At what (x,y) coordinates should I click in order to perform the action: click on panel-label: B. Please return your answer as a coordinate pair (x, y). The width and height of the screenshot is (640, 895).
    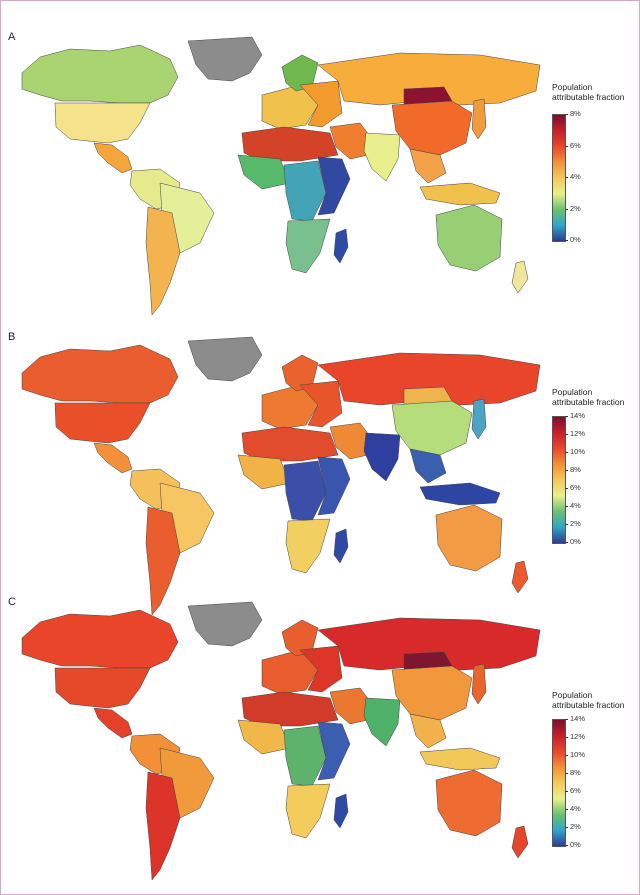
    Looking at the image, I should click on (12, 337).